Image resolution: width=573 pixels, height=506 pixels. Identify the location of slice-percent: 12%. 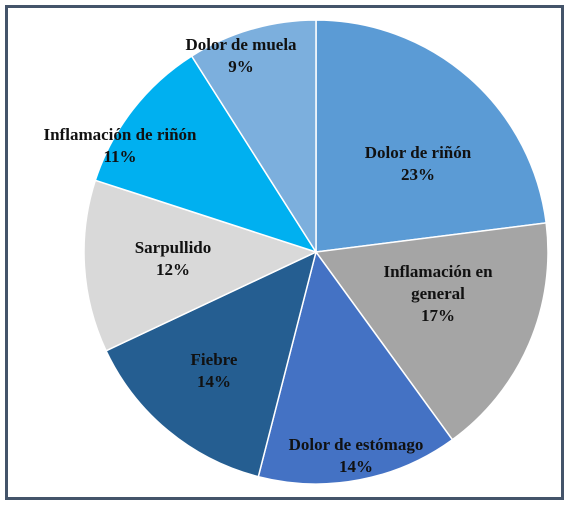
(173, 269).